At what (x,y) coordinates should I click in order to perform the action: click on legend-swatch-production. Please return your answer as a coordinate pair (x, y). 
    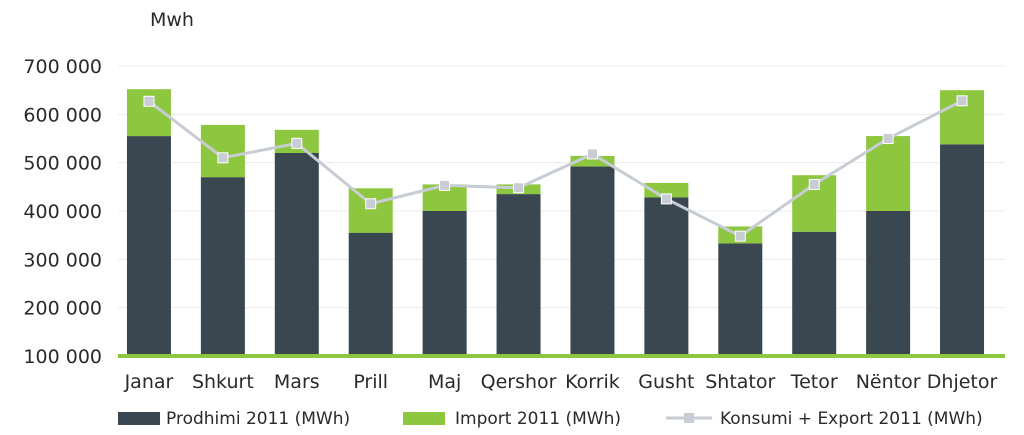
    Looking at the image, I should click on (139, 418).